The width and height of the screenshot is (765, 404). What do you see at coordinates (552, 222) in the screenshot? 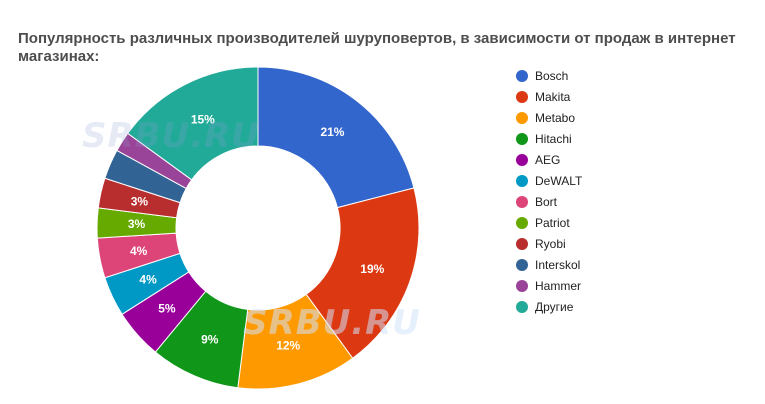
I see `legend-label: Patriot` at bounding box center [552, 222].